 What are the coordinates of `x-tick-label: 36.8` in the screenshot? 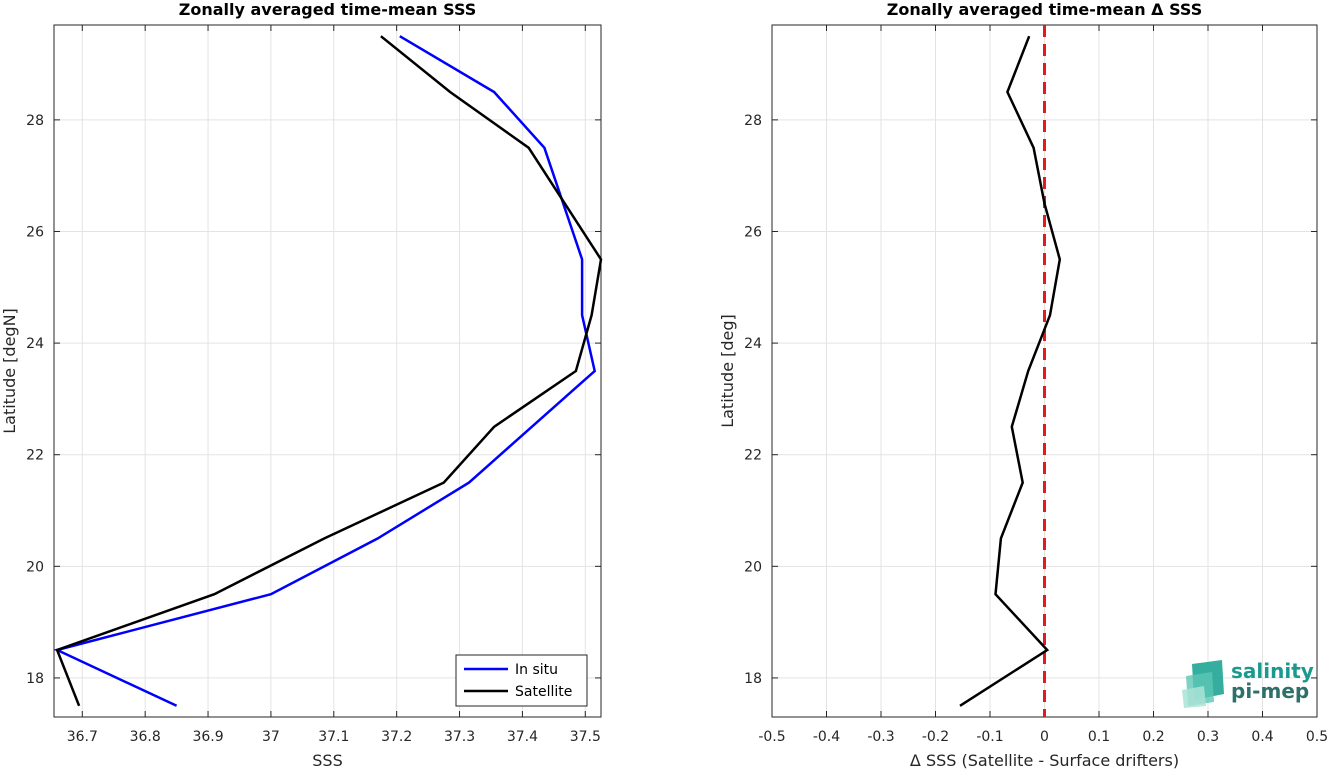 It's located at (145, 737).